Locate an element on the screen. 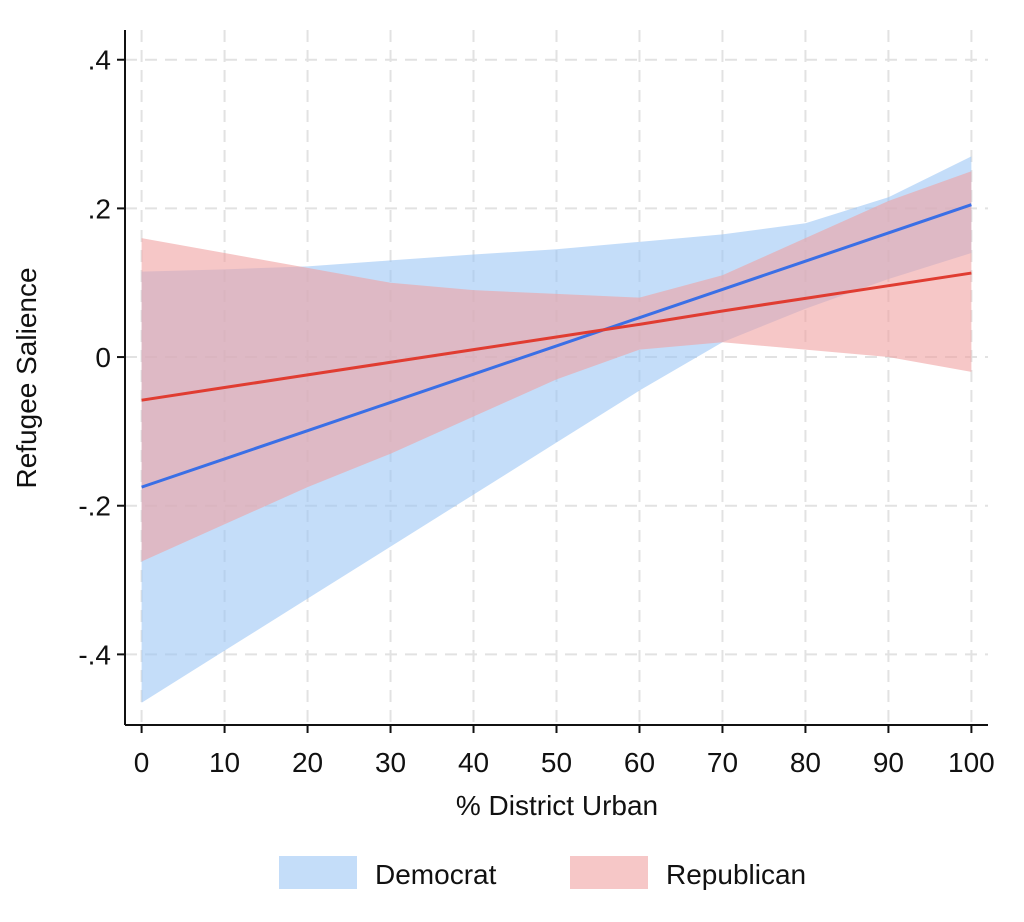 This screenshot has width=1024, height=922. x-tick-label: 80 is located at coordinates (805, 762).